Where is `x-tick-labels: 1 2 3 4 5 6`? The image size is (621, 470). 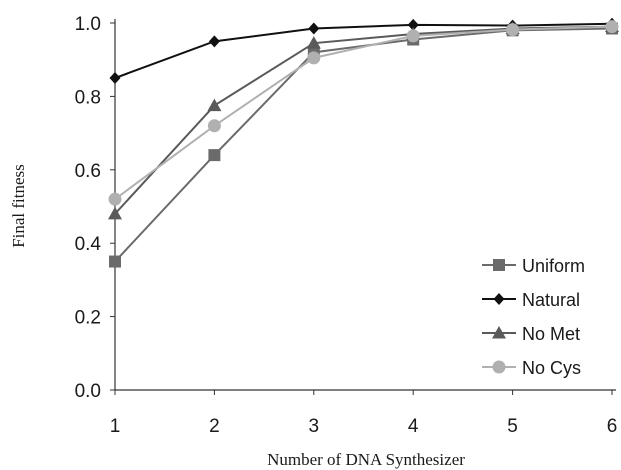
x-tick-labels: 1 2 3 4 5 6 is located at coordinates (364, 413).